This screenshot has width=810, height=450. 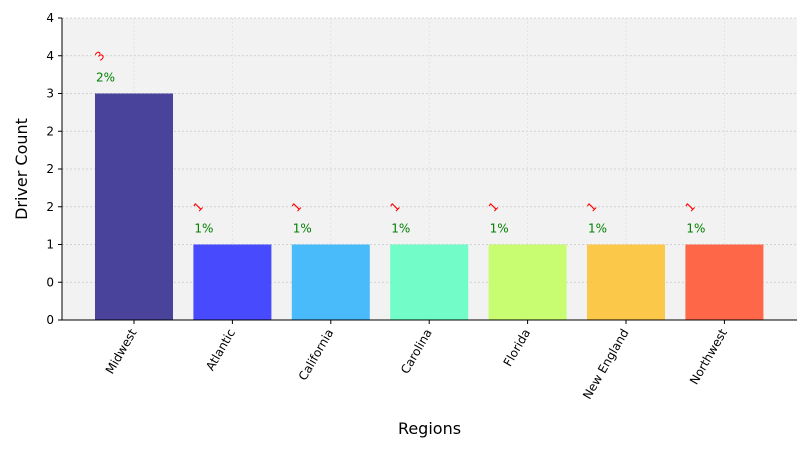 I want to click on x-tick-label: Northwest, so click(x=708, y=356).